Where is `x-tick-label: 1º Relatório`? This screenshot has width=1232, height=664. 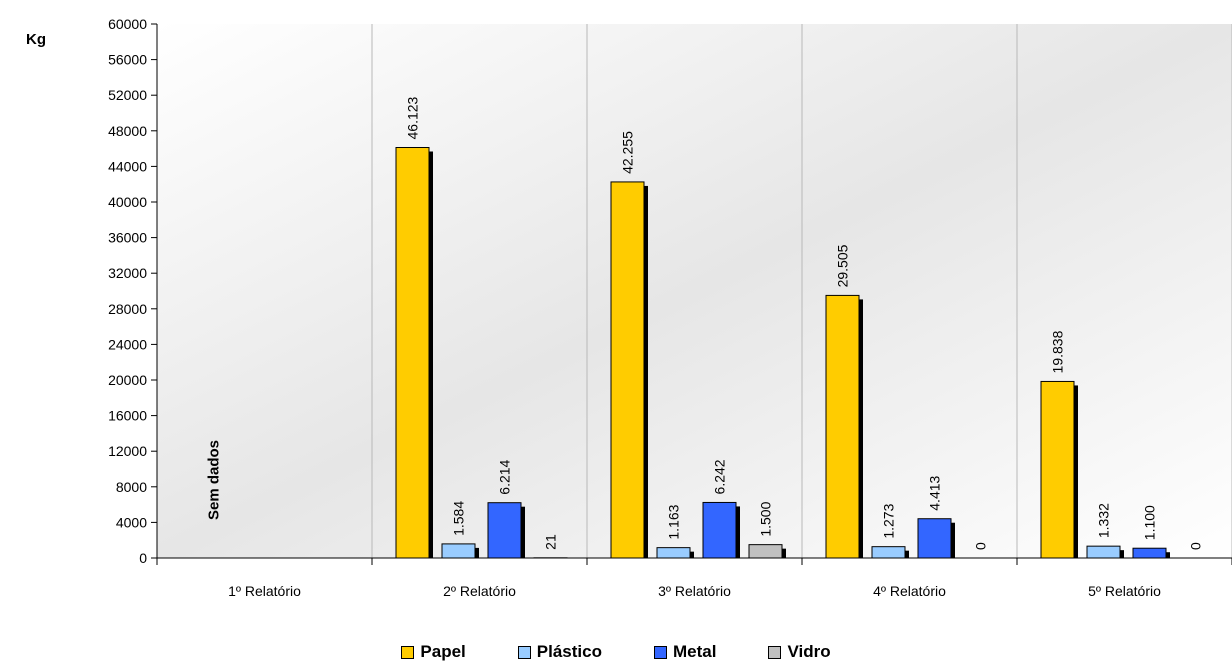
x-tick-label: 1º Relatório is located at coordinates (264, 591).